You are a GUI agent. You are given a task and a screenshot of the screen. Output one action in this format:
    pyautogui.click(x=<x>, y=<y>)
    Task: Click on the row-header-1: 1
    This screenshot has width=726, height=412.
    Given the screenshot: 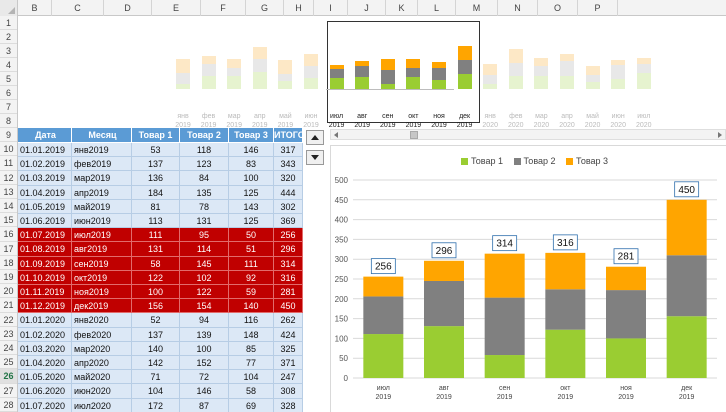 What is the action you would take?
    pyautogui.click(x=8, y=23)
    